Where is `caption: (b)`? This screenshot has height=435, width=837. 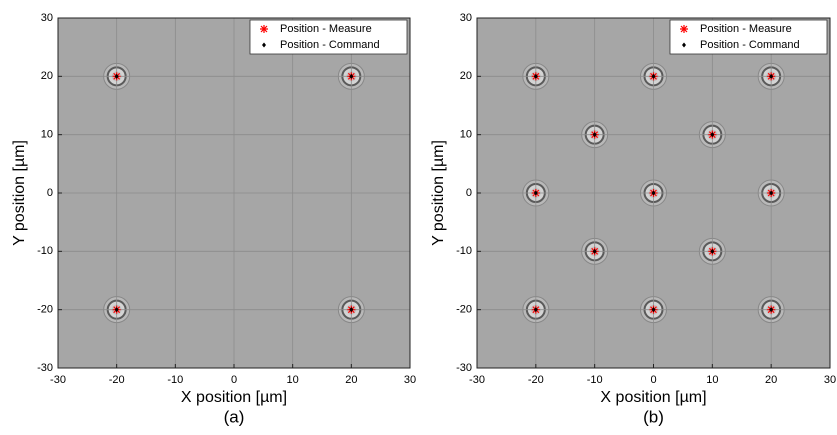
caption: (b) is located at coordinates (653, 416).